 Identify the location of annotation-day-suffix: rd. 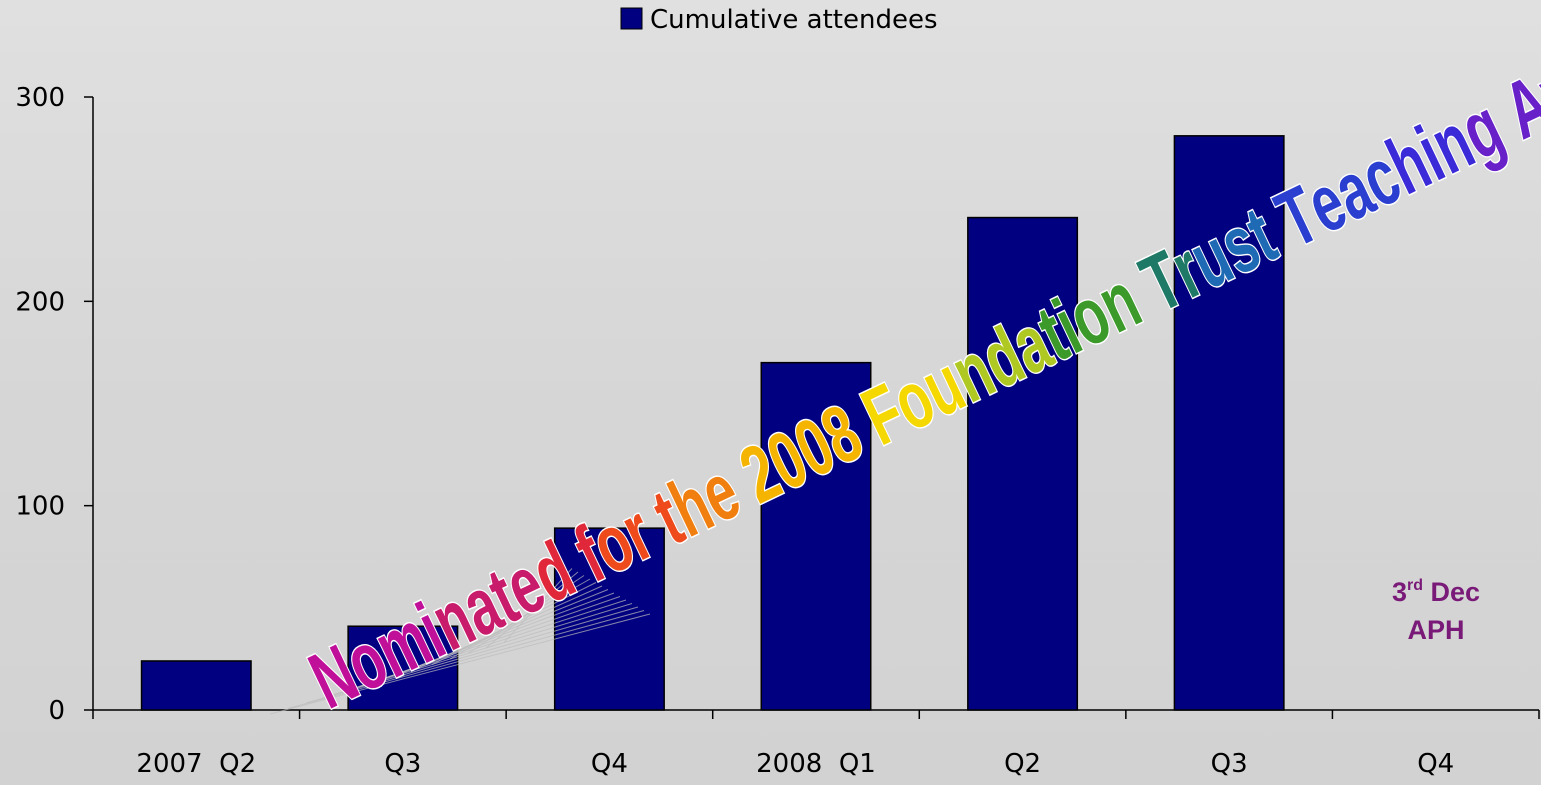
(1414, 585).